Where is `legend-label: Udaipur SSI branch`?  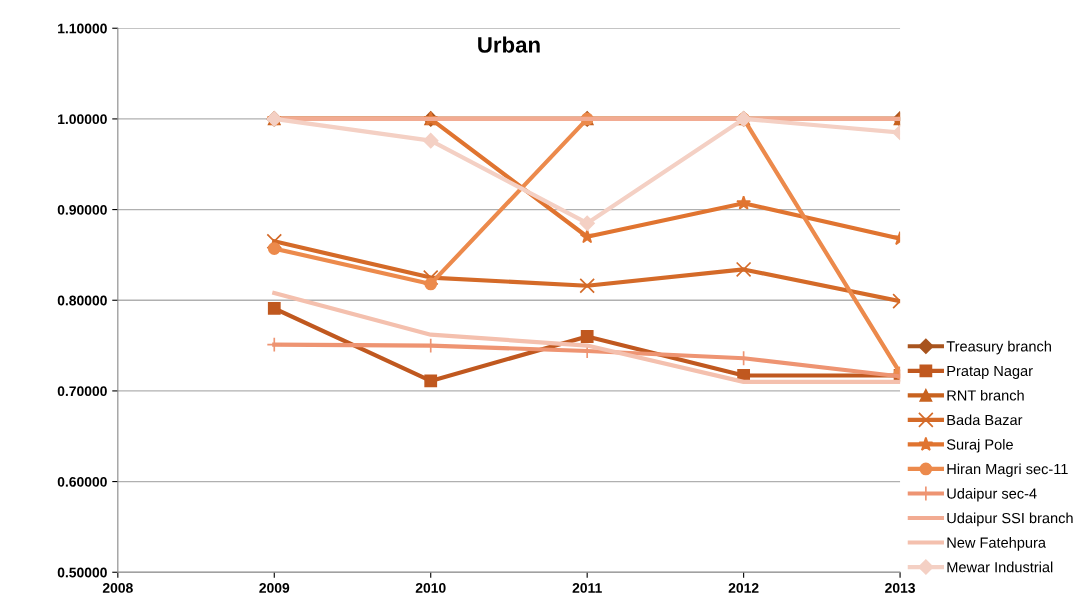
legend-label: Udaipur SSI branch is located at coordinates (1010, 519).